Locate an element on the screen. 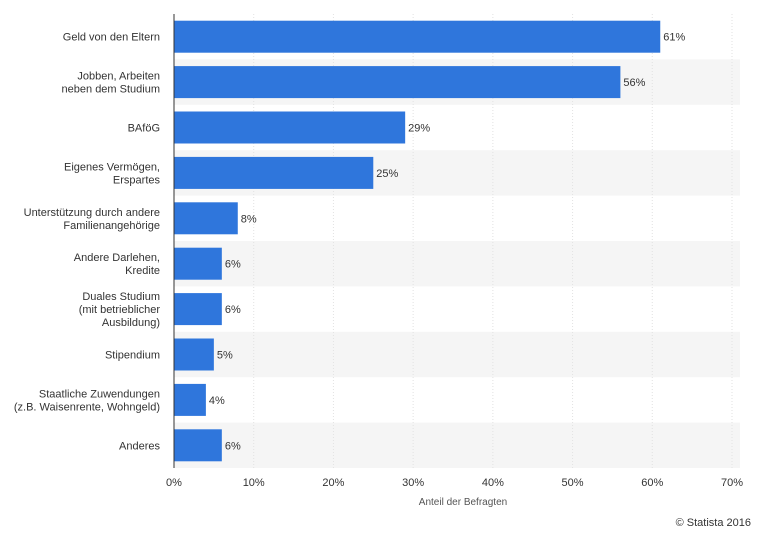 Image resolution: width=759 pixels, height=535 pixels. category-label-line: (z.B. Waisenrente, Wohngeld) is located at coordinates (87, 407).